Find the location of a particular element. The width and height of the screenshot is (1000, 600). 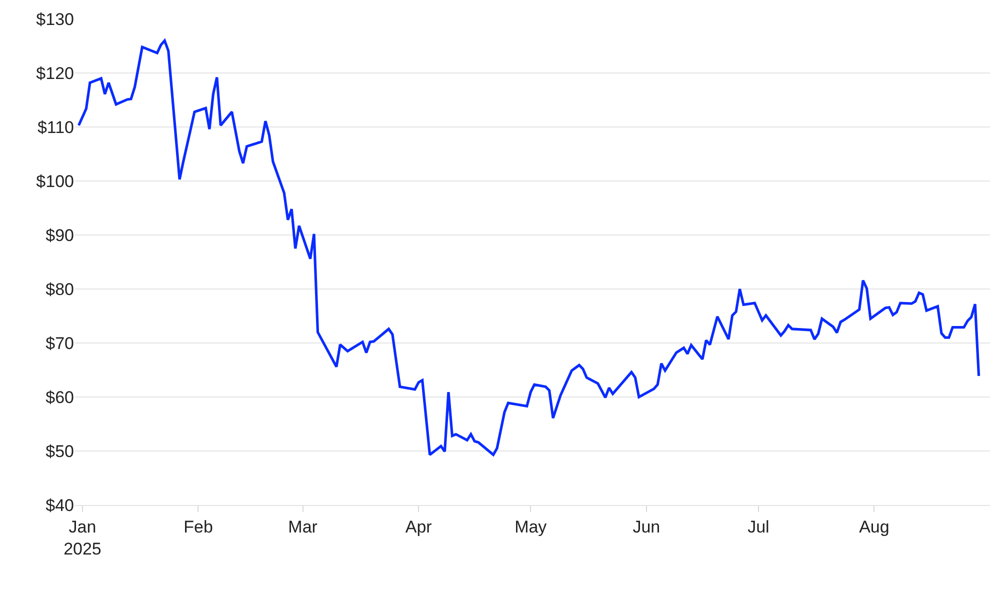

x-tick-label: Feb is located at coordinates (198, 526).